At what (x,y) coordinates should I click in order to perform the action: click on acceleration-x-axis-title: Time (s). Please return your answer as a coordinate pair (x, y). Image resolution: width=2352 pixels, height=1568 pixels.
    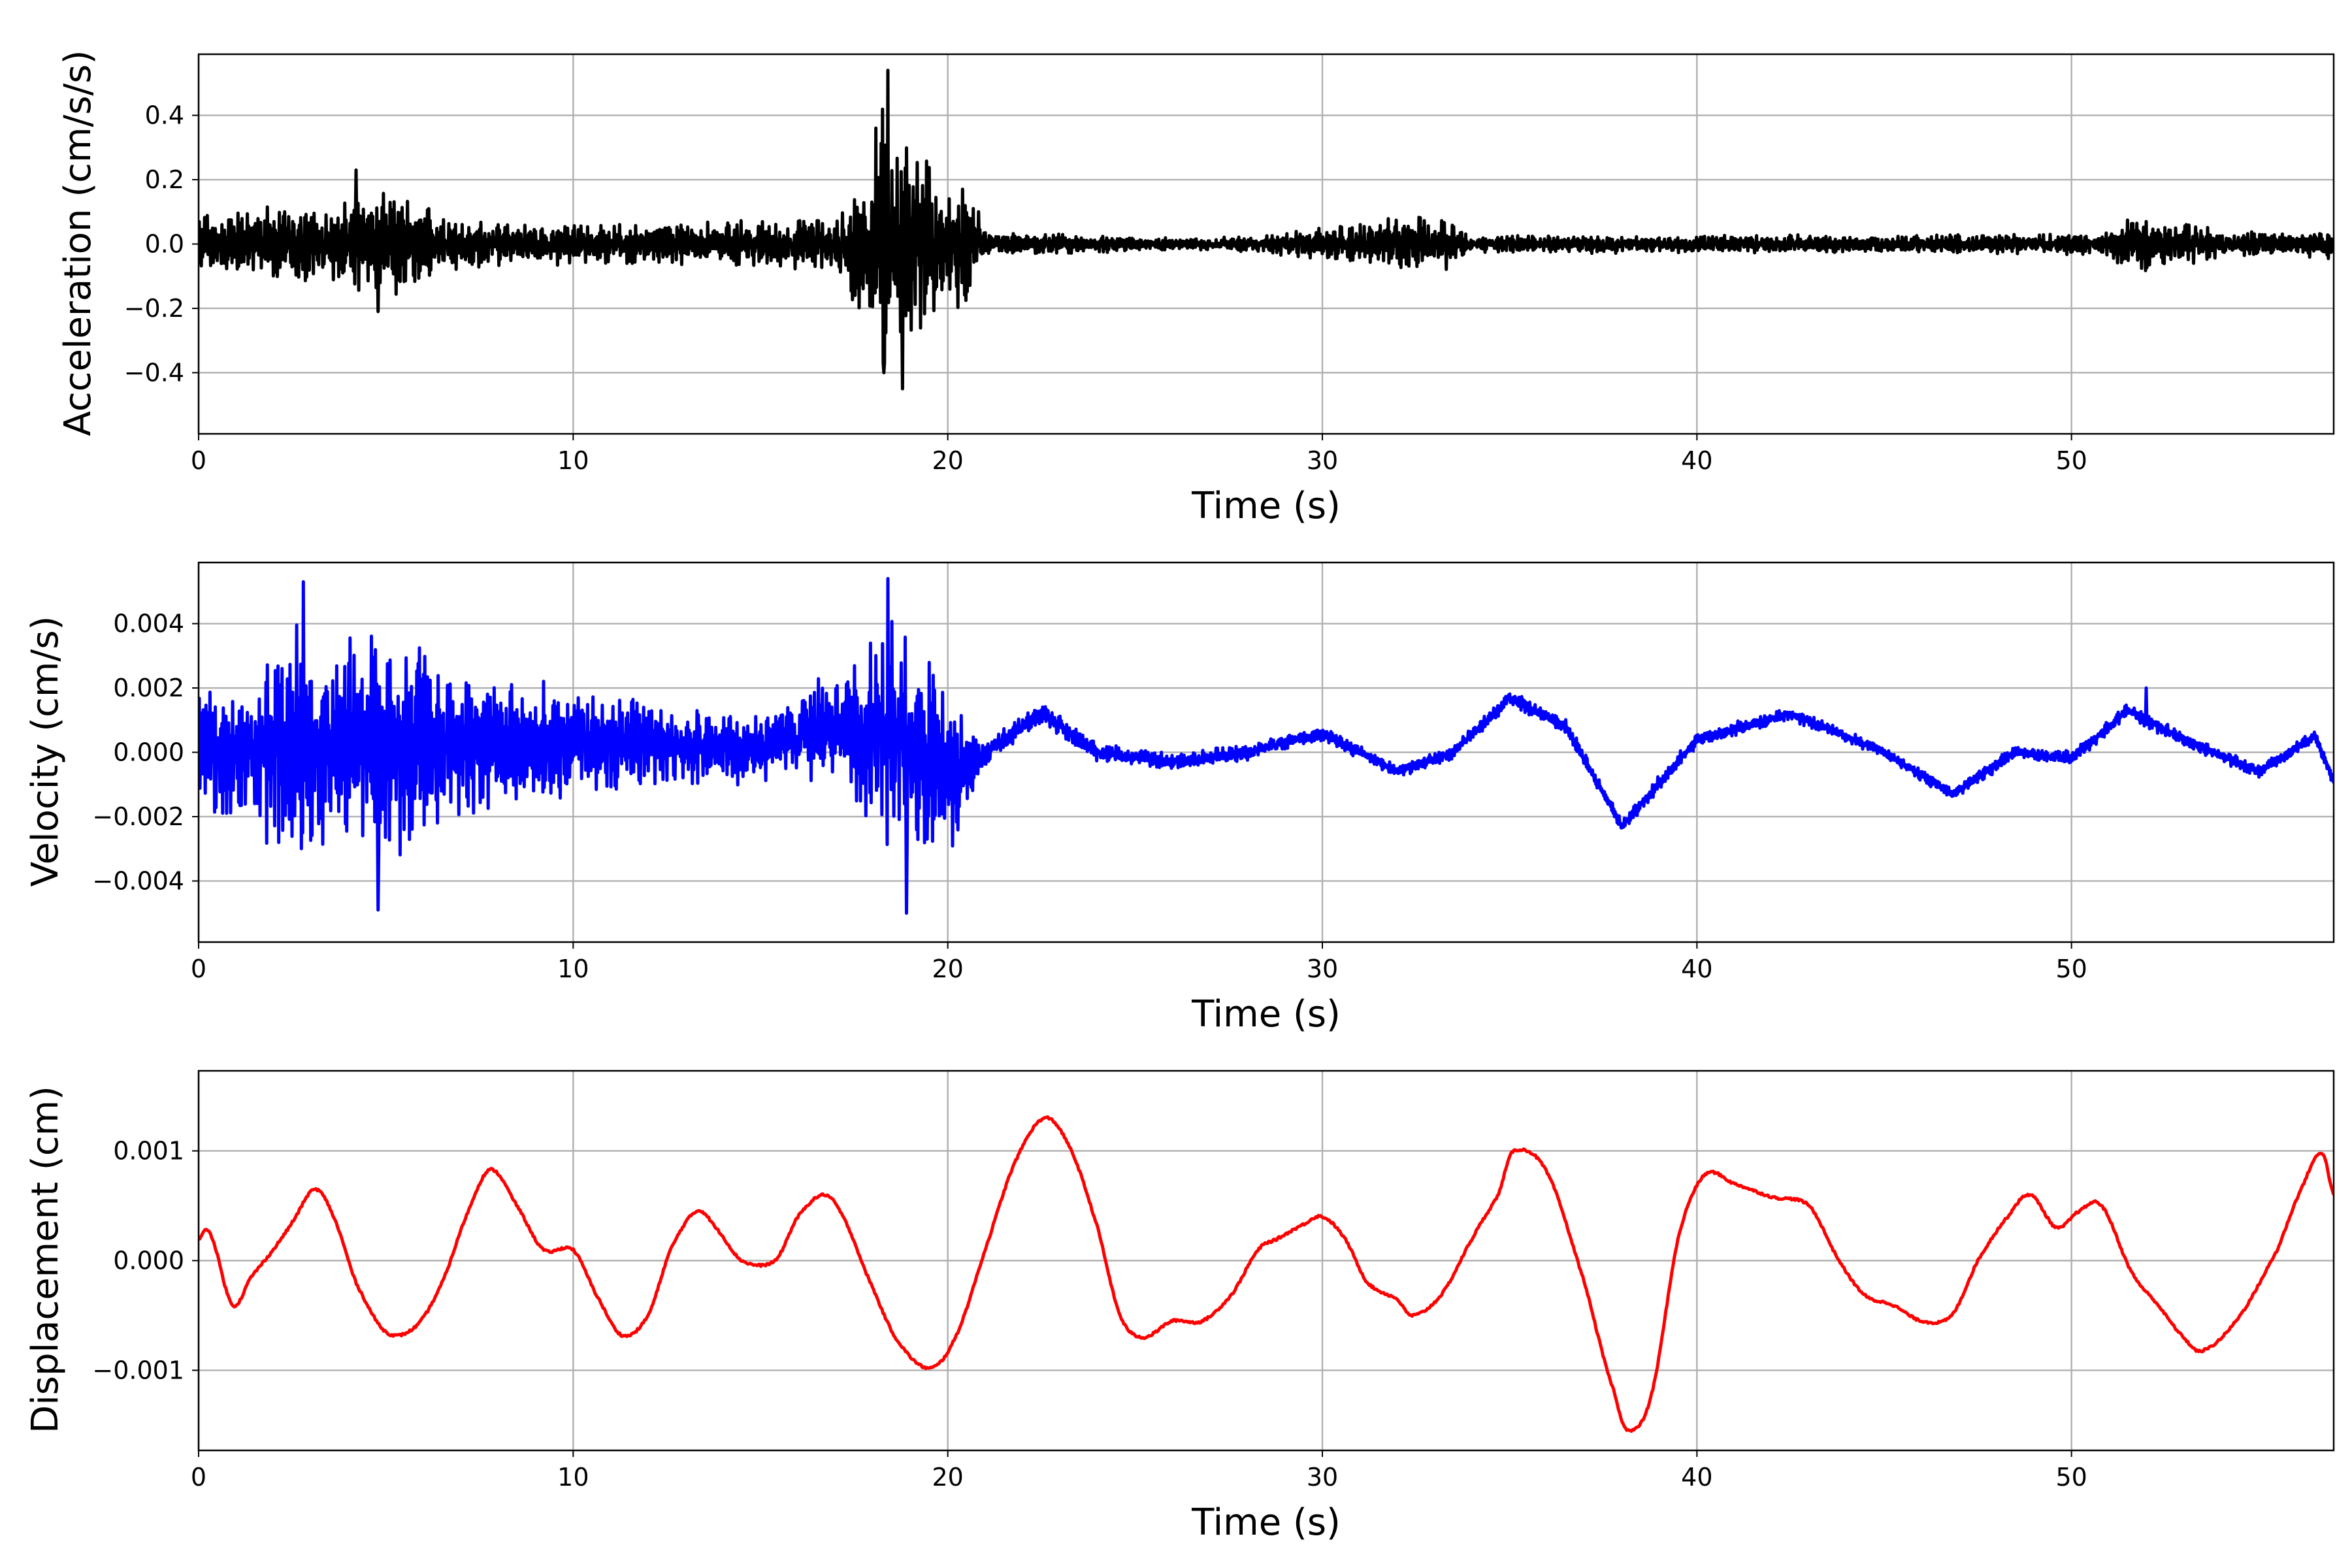
    Looking at the image, I should click on (1266, 506).